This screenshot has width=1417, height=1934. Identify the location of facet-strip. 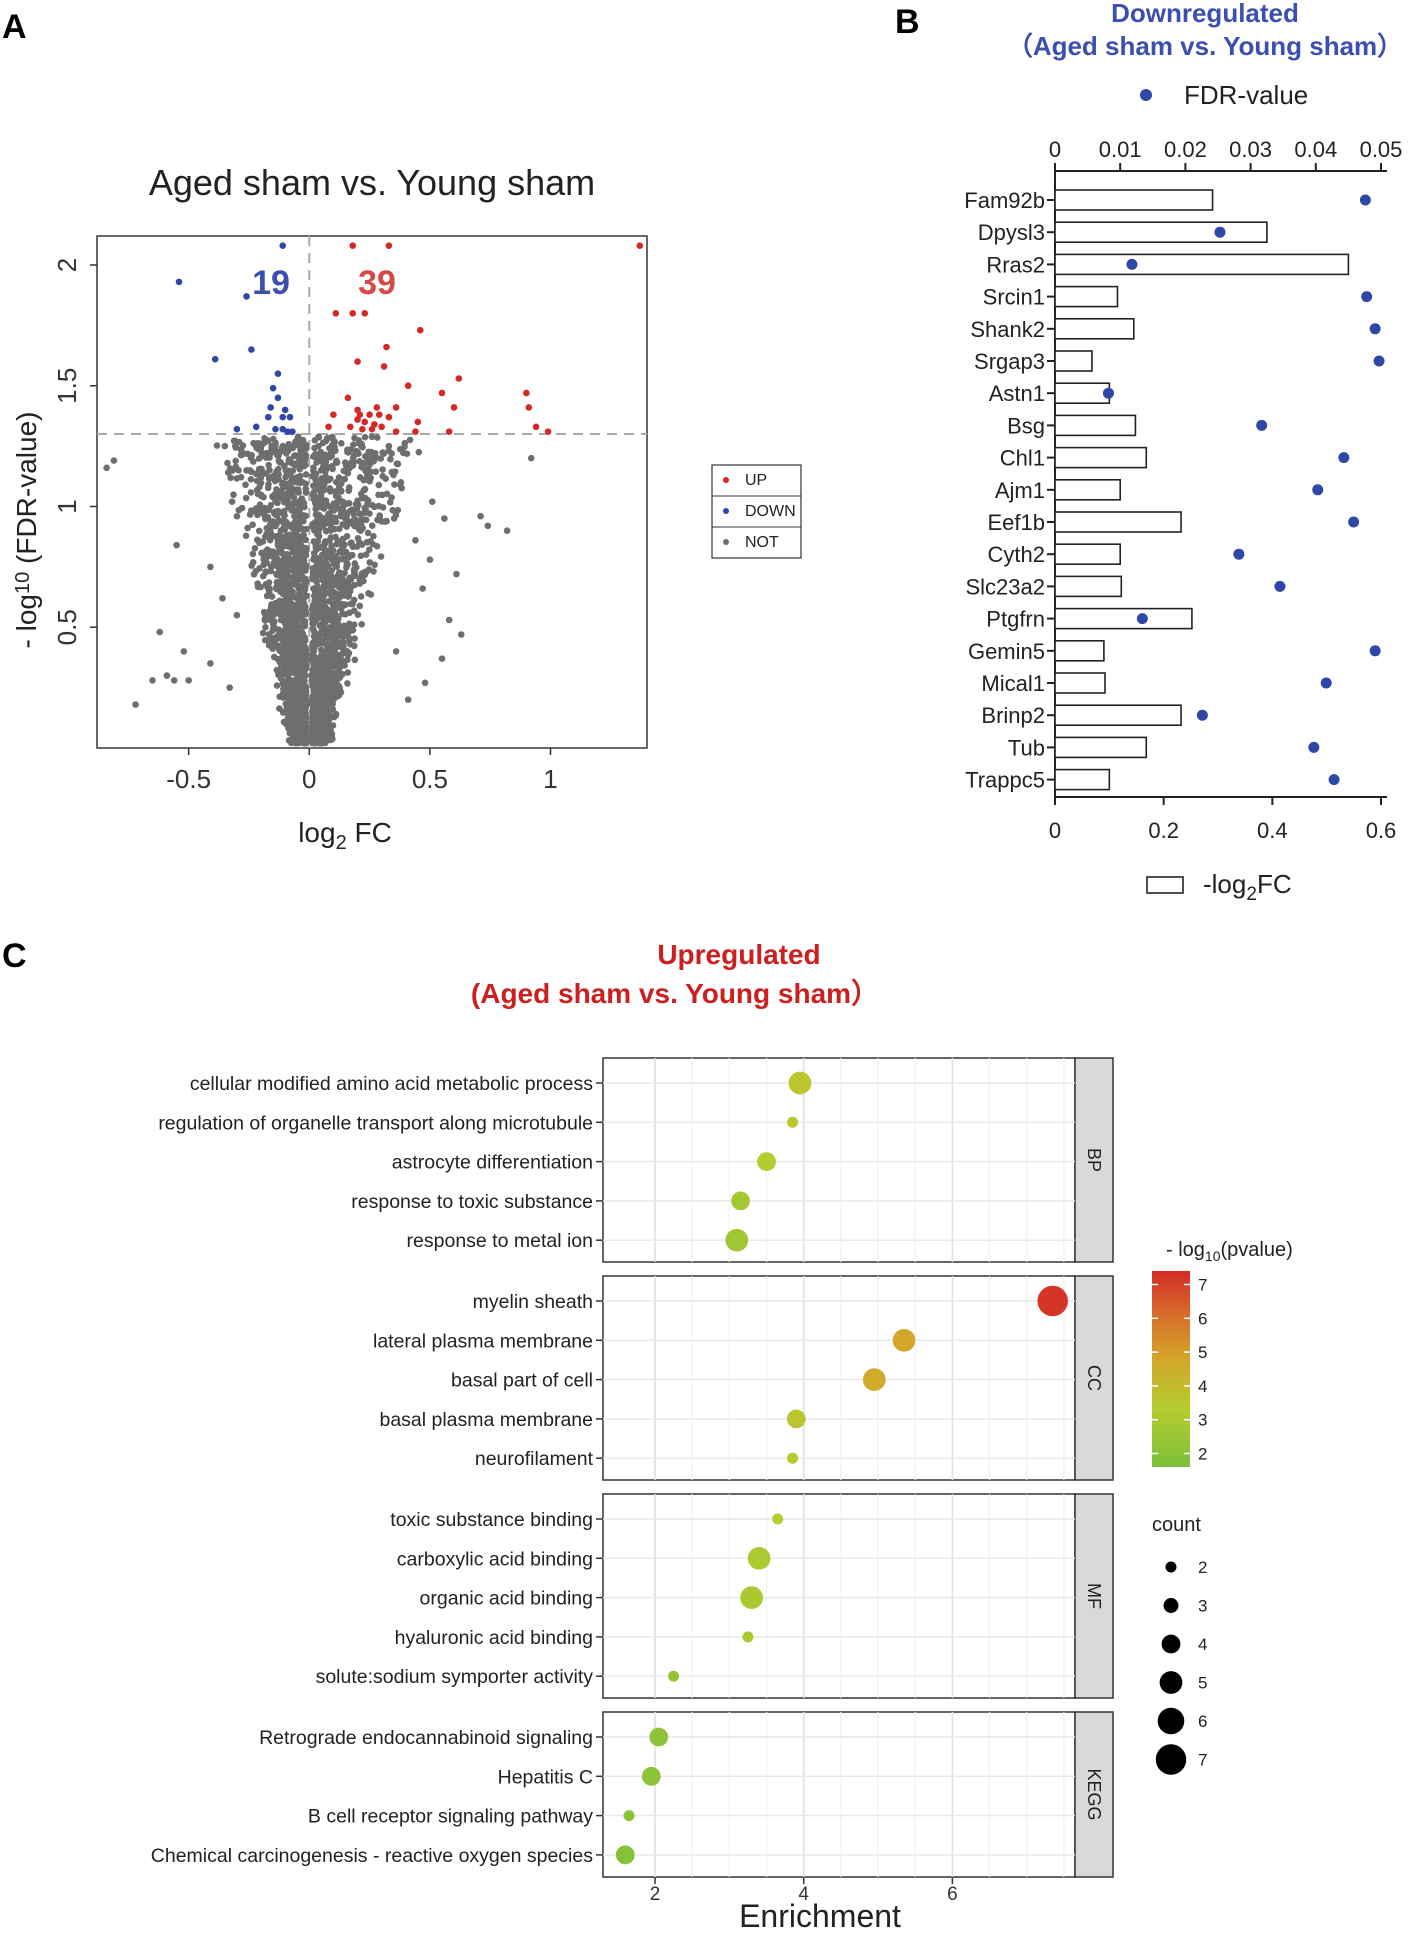
(1094, 1160).